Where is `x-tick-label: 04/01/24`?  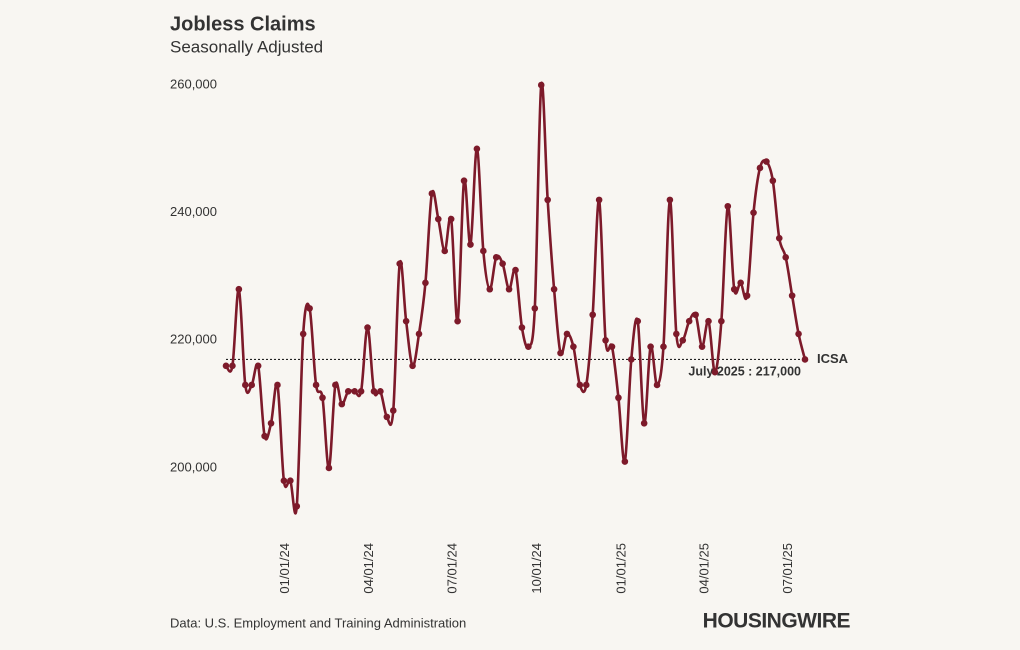
x-tick-label: 04/01/24 is located at coordinates (368, 568).